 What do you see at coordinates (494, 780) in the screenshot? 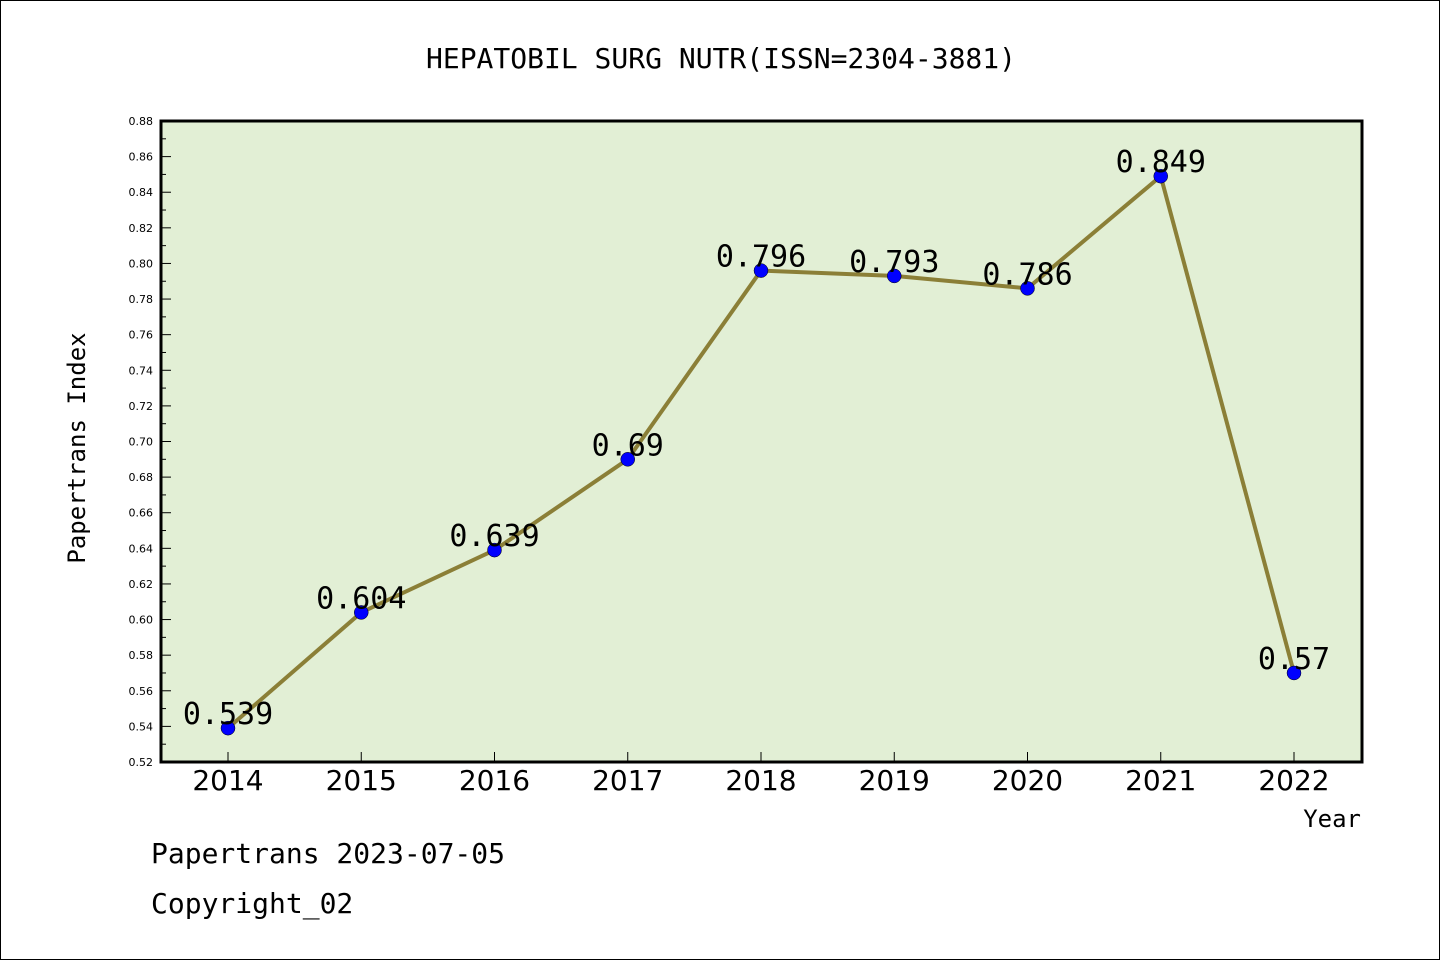
I see `x-tick-label: 2016` at bounding box center [494, 780].